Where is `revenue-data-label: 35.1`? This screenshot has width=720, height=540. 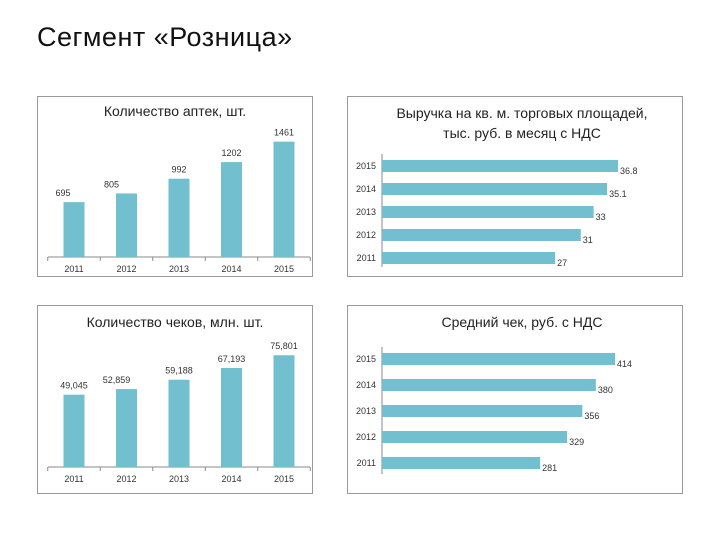
revenue-data-label: 35.1 is located at coordinates (618, 194).